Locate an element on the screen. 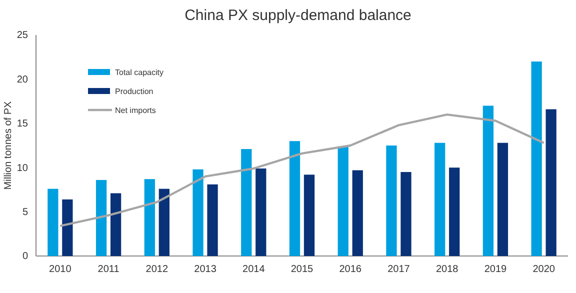 This screenshot has width=576, height=293. legend-label: Net imports is located at coordinates (135, 110).